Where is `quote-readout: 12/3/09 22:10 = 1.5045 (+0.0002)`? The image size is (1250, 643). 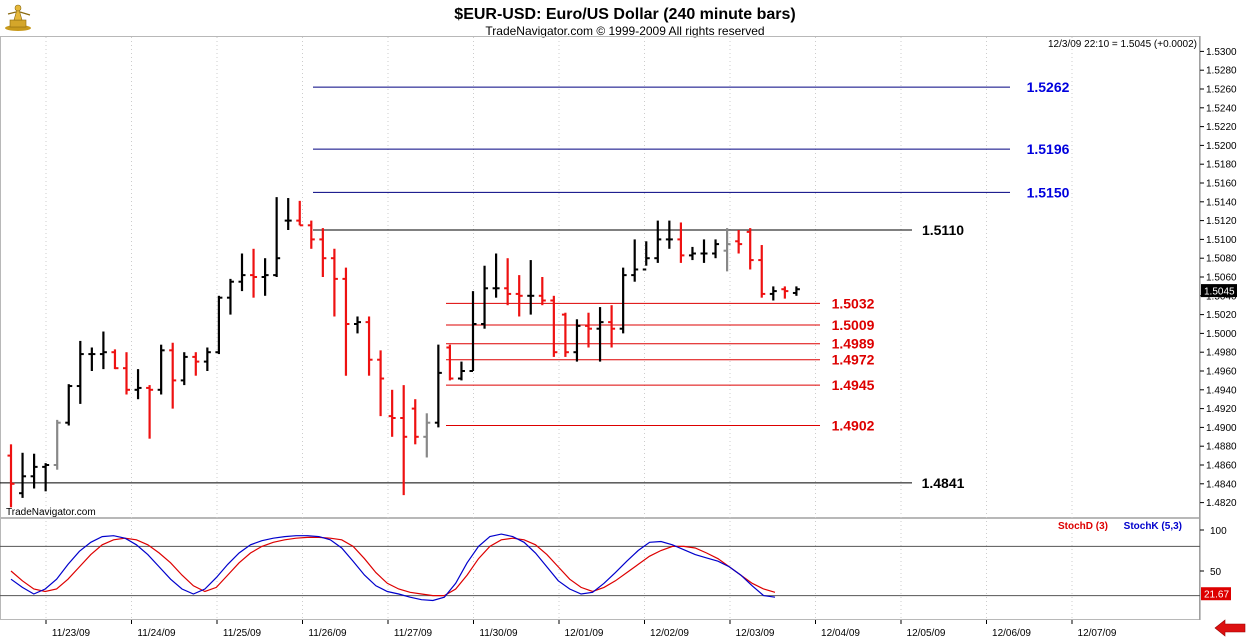
quote-readout: 12/3/09 22:10 = 1.5045 (+0.0002) is located at coordinates (1122, 44).